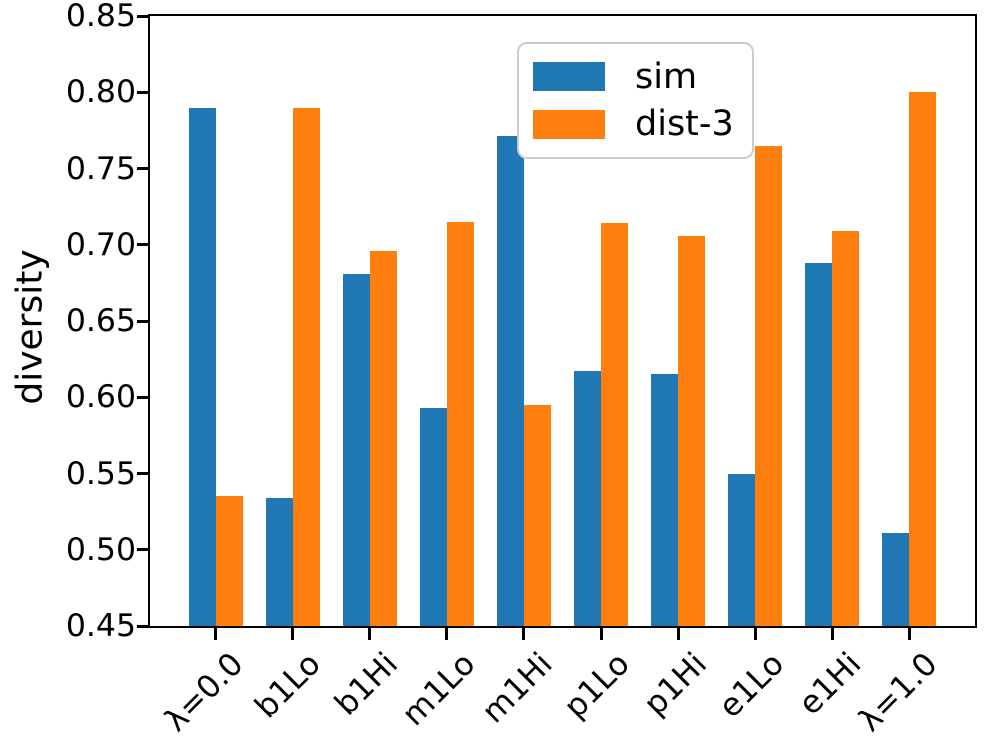 The width and height of the screenshot is (997, 748). What do you see at coordinates (832, 634) in the screenshot?
I see `x-tick-mark-e1Hi` at bounding box center [832, 634].